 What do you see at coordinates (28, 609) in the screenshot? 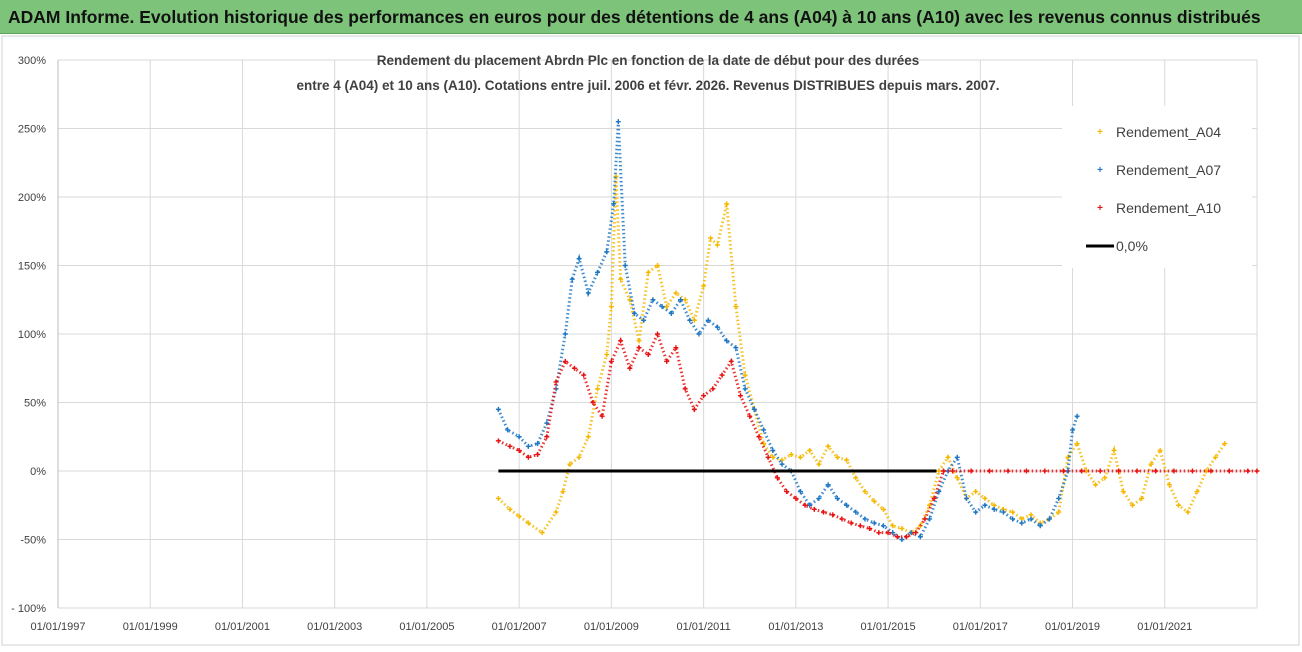
I see `y-tick-label: - 100%` at bounding box center [28, 609].